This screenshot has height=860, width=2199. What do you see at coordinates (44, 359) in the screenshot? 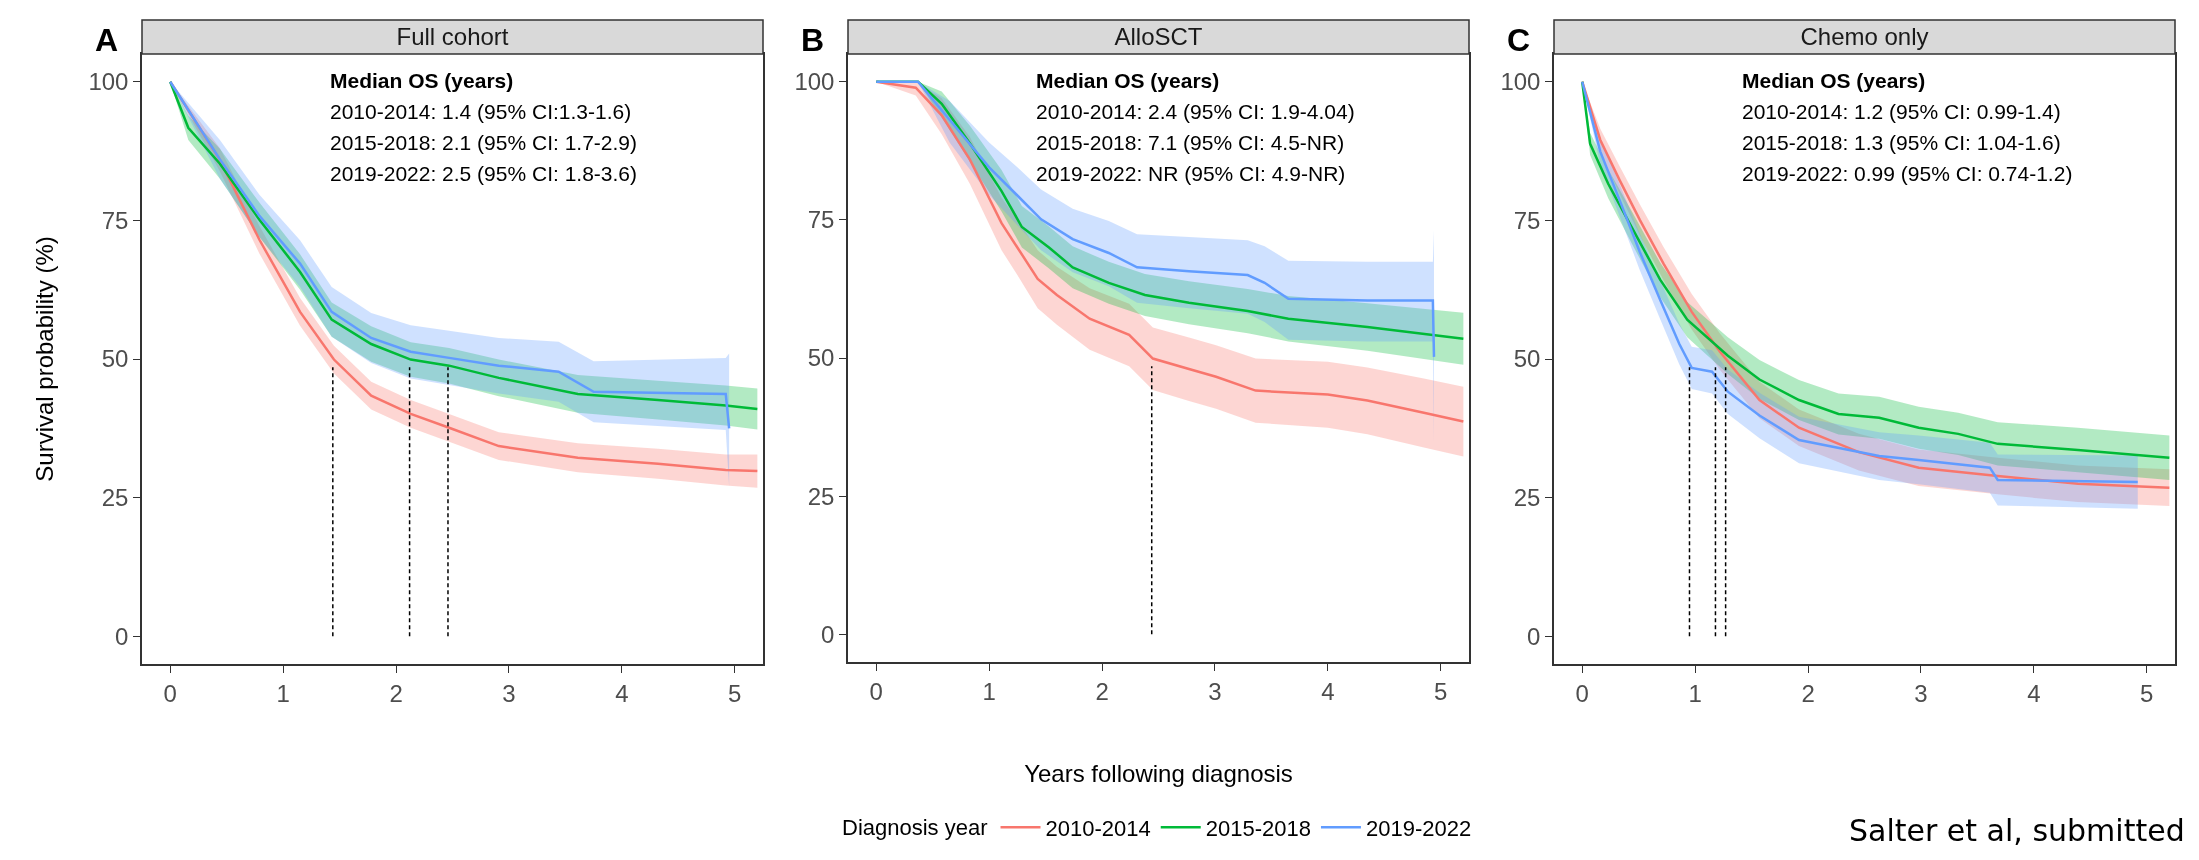
I see `y-axis-title: Survival probability (%)` at bounding box center [44, 359].